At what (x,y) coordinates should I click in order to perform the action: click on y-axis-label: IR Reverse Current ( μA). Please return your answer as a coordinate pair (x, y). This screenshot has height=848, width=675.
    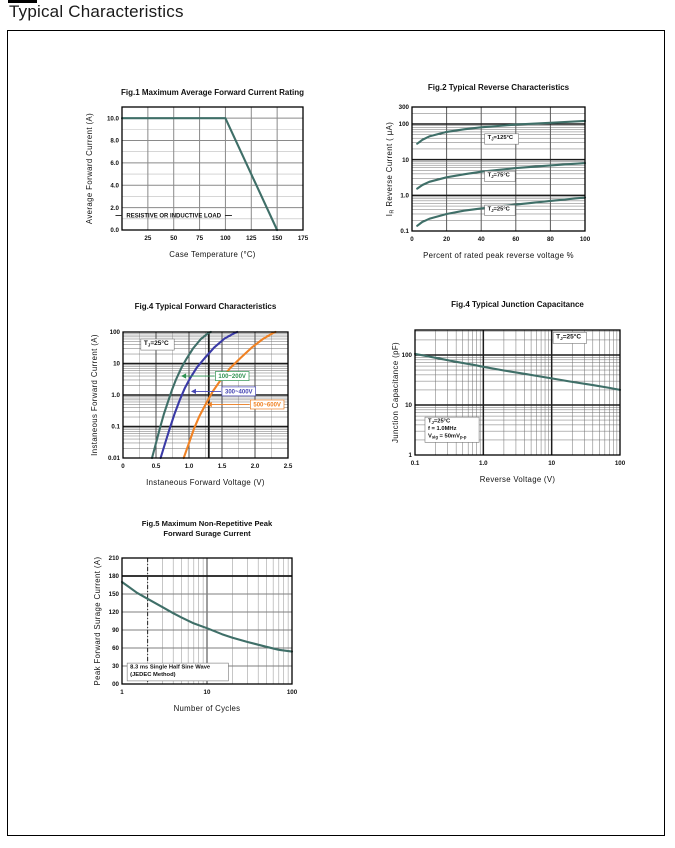
    Looking at the image, I should click on (390, 169).